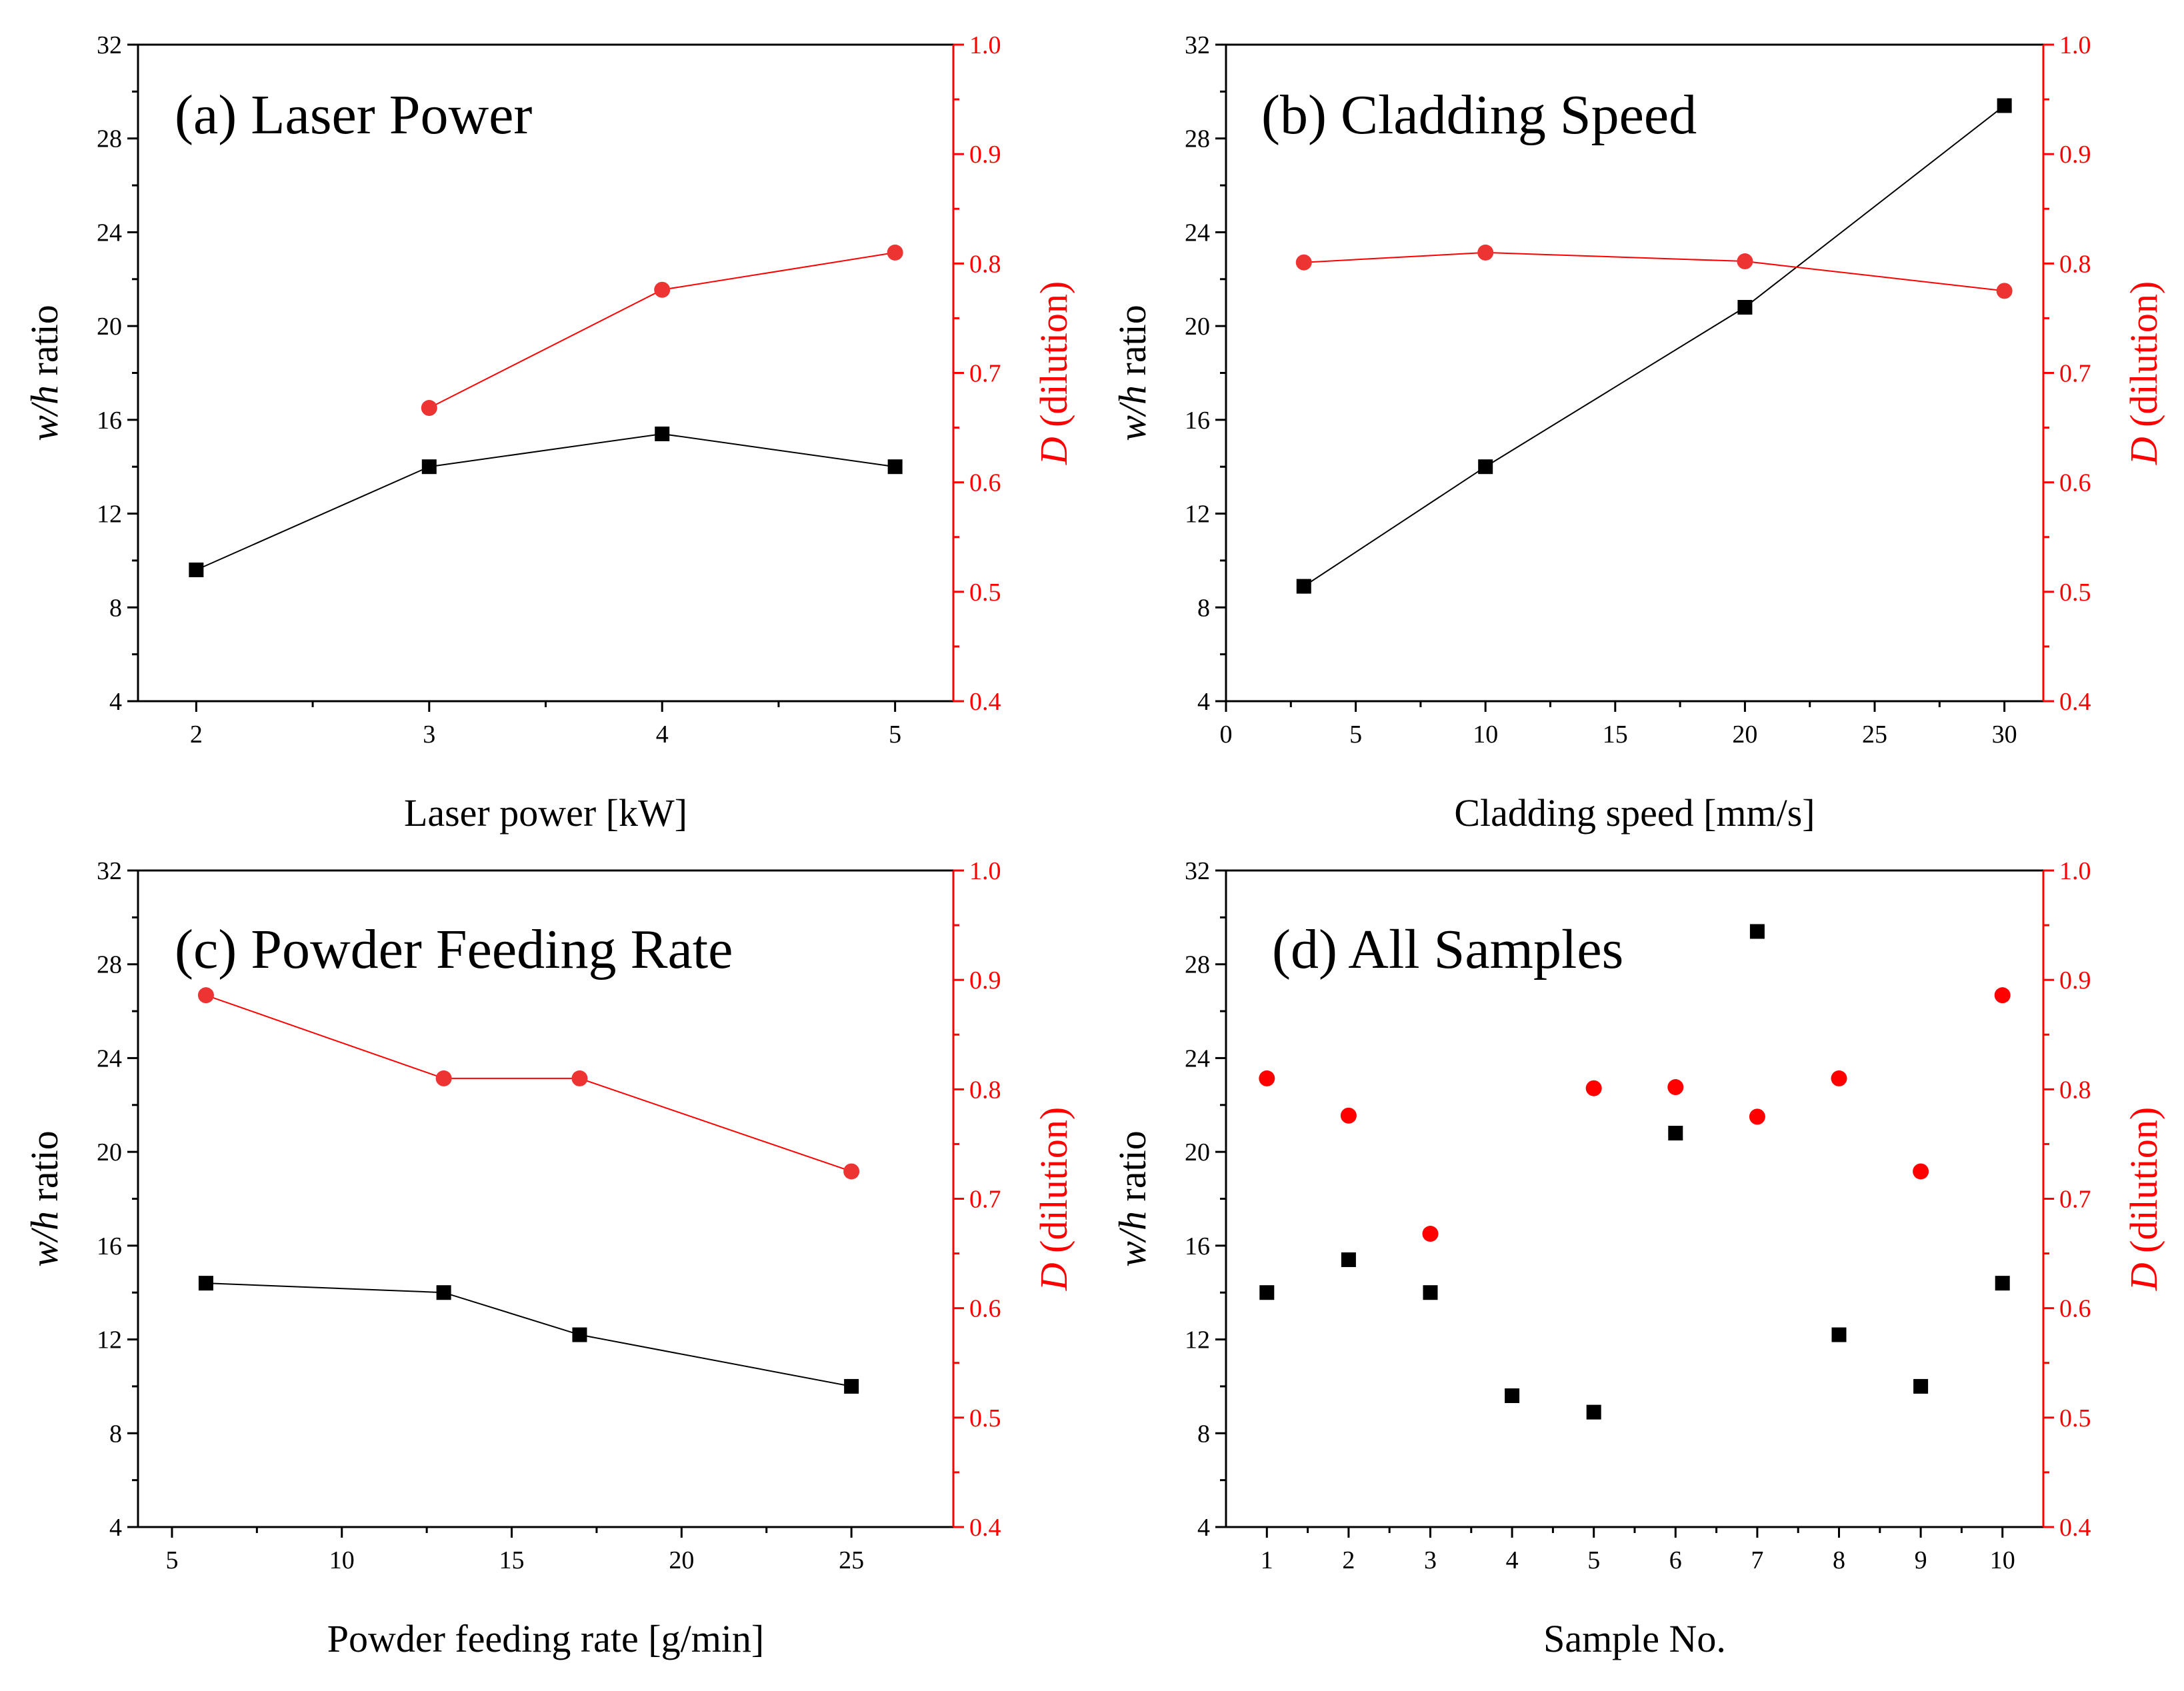 This screenshot has height=1691, width=2184. I want to click on y-tick-label: 12, so click(109, 515).